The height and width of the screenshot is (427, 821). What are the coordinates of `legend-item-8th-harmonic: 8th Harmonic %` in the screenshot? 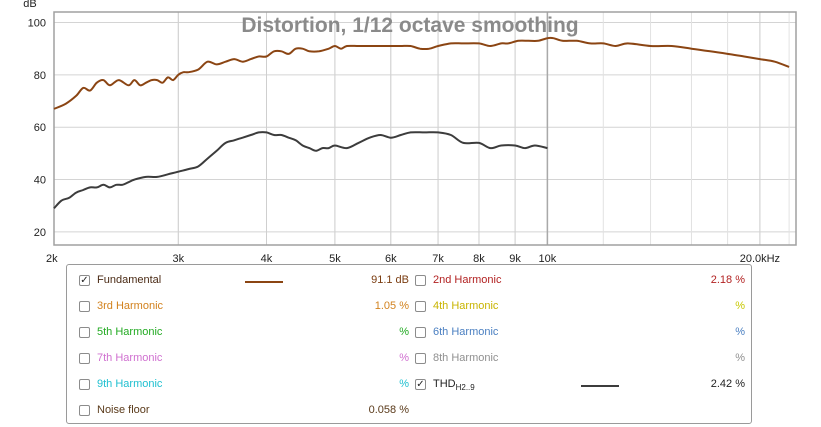 It's located at (580, 359).